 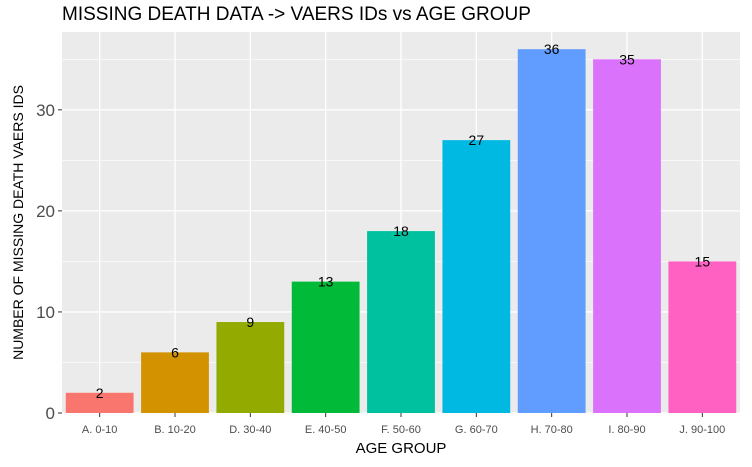 What do you see at coordinates (477, 140) in the screenshot?
I see `data-label: 27` at bounding box center [477, 140].